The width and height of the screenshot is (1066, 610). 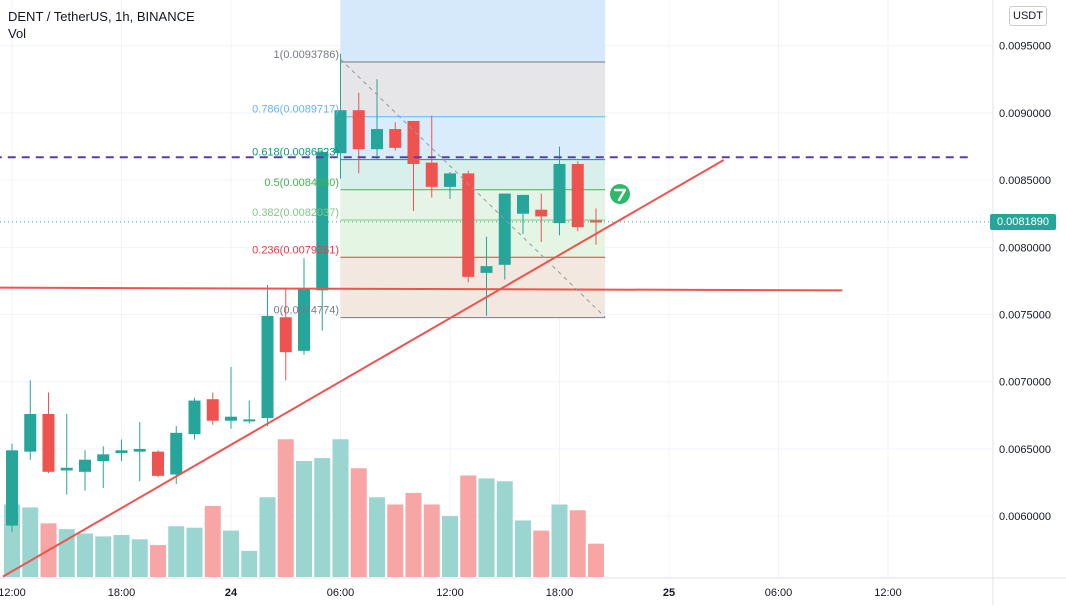 What do you see at coordinates (560, 593) in the screenshot?
I see `time-tick-label: 18:00` at bounding box center [560, 593].